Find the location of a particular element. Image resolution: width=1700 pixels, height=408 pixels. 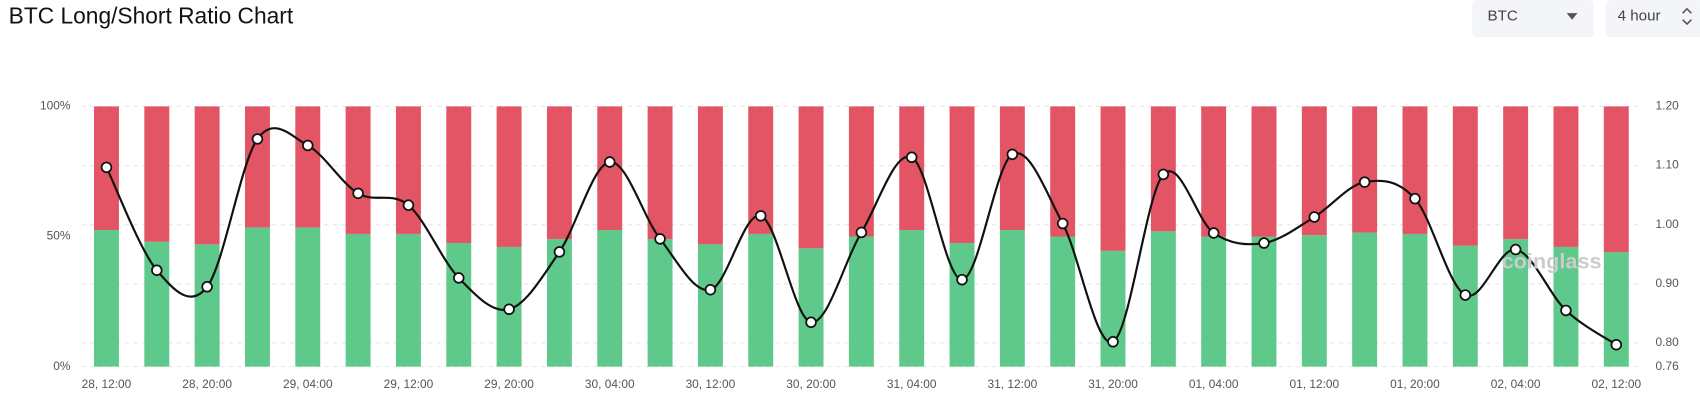

x-tick-label: 01, 04:00 is located at coordinates (1214, 384).